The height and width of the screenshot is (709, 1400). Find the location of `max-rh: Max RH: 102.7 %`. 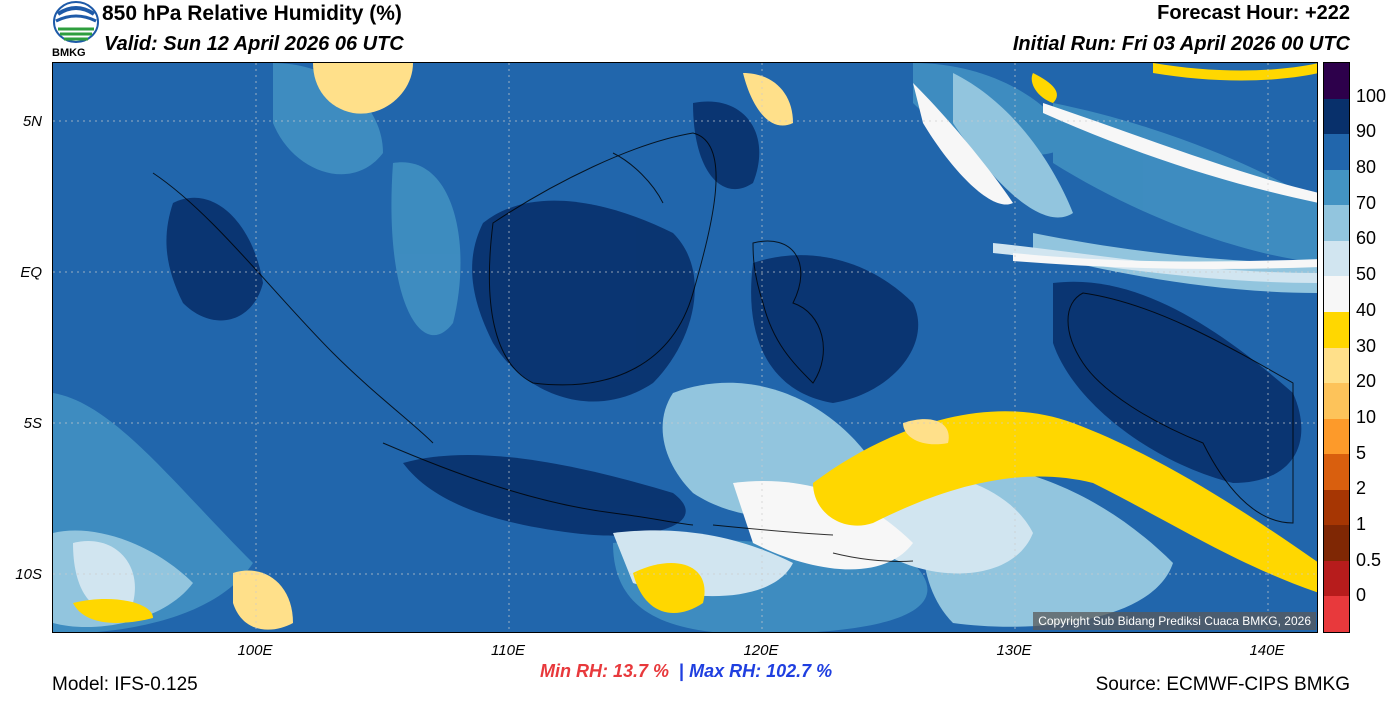

max-rh: Max RH: 102.7 % is located at coordinates (761, 671).